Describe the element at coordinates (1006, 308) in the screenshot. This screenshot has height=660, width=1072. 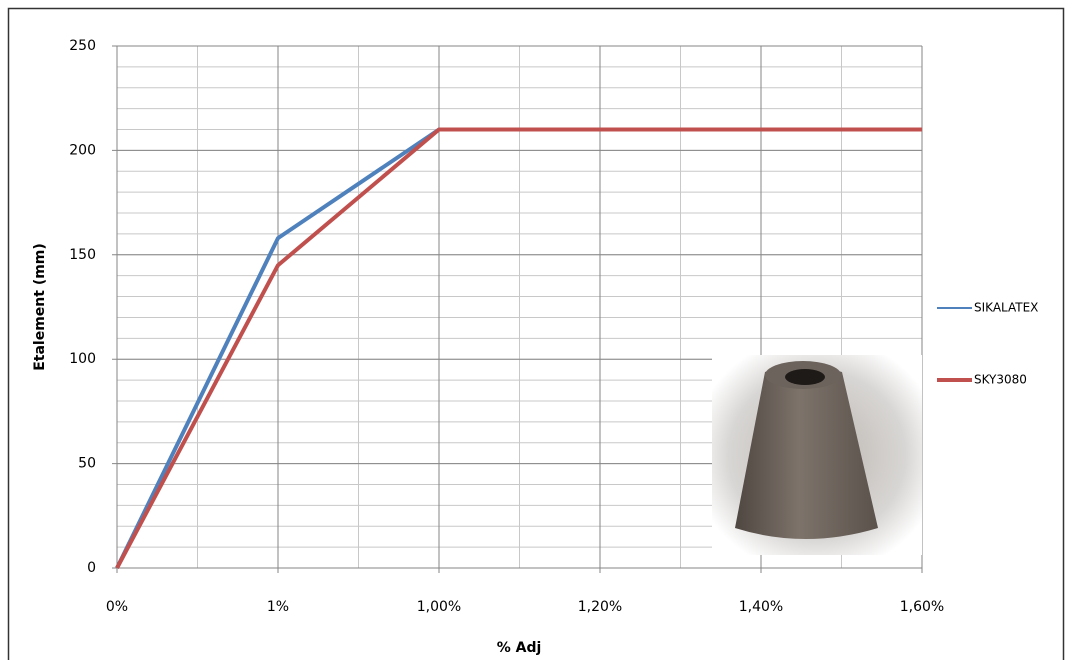
I see `legend-label: SIKALATEX` at that location.